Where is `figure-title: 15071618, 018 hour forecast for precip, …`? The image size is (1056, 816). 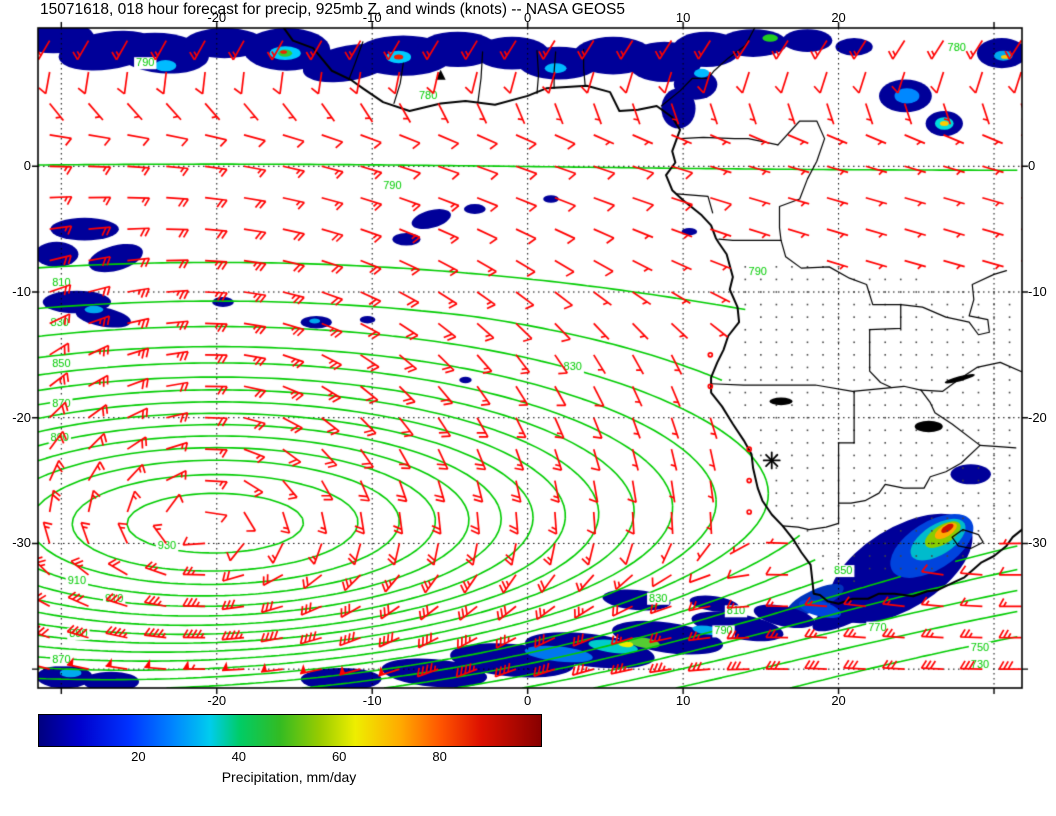 figure-title: 15071618, 018 hour forecast for precip, … is located at coordinates (332, 9).